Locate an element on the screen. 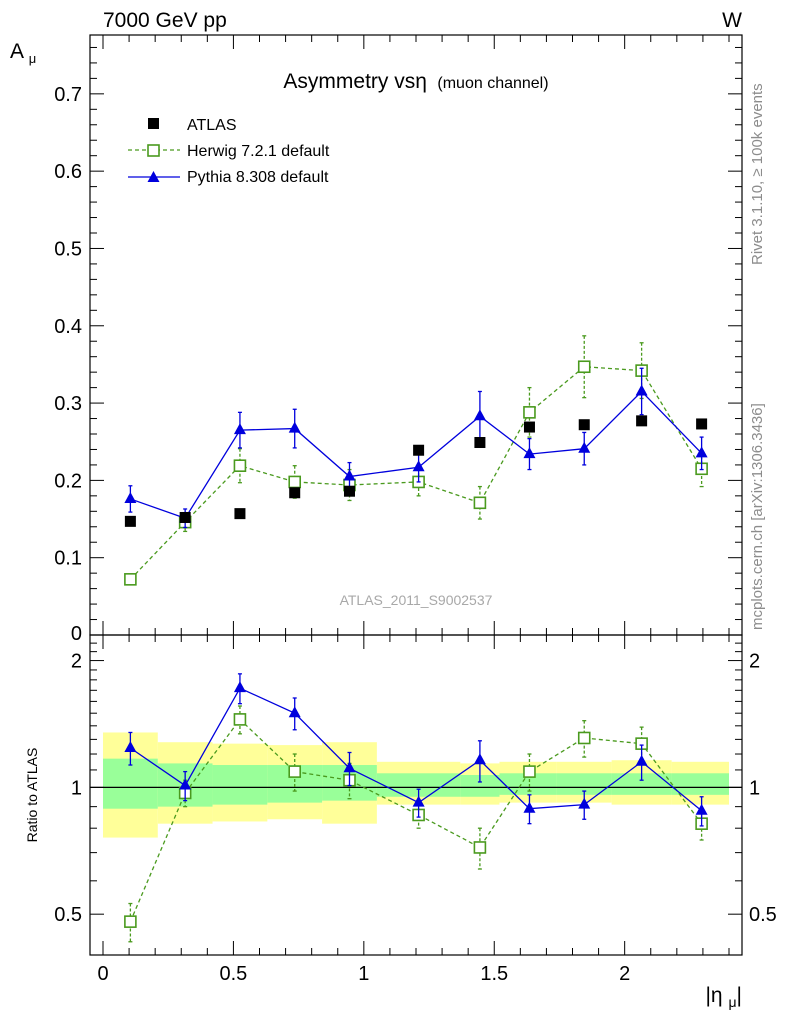 This screenshot has width=786, height=1024. y-tick-label-bottom-right: 0.5 is located at coordinates (763, 915).